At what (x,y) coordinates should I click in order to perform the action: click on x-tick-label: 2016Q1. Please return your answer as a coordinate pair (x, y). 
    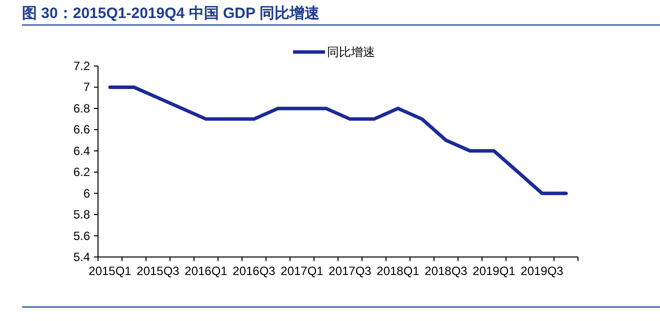
    Looking at the image, I should click on (206, 271).